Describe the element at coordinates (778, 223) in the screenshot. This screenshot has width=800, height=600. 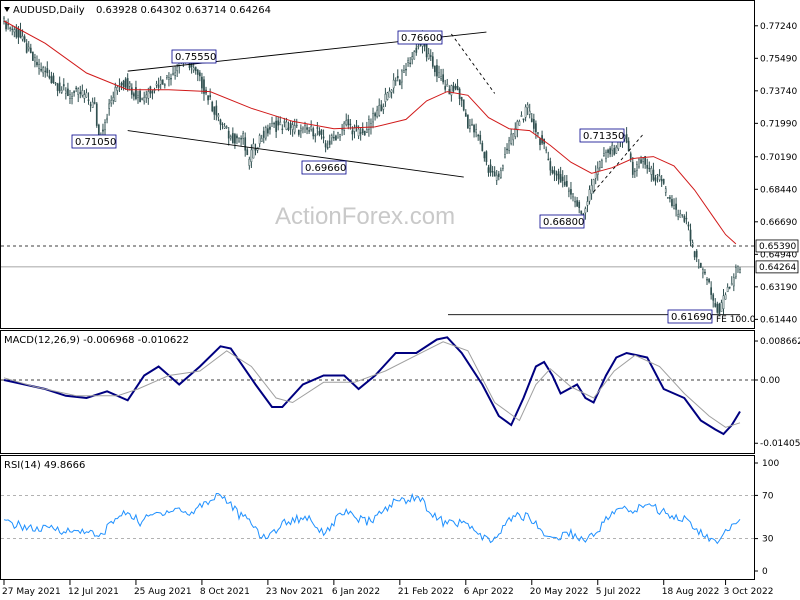
I see `price-axis-label: 0.66690` at that location.